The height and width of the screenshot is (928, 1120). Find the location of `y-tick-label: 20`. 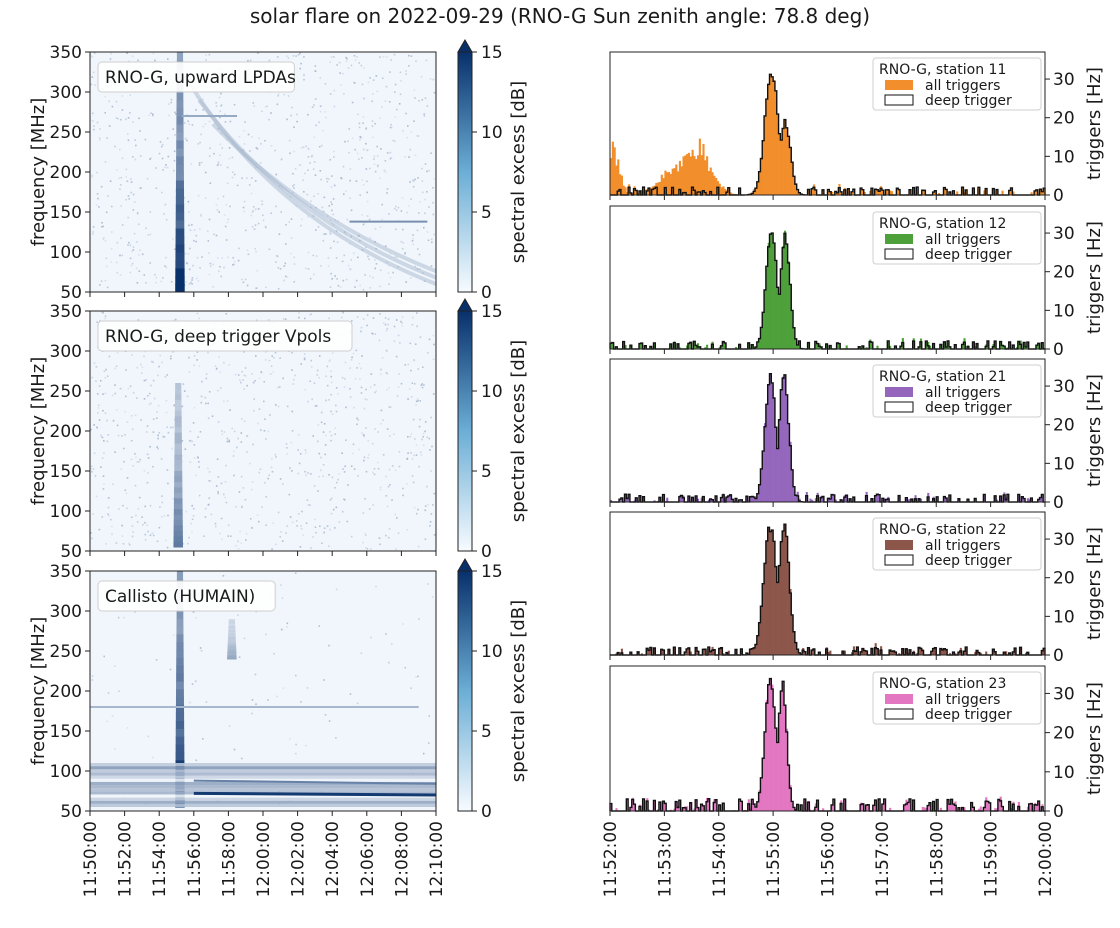

y-tick-label: 20 is located at coordinates (1064, 579).